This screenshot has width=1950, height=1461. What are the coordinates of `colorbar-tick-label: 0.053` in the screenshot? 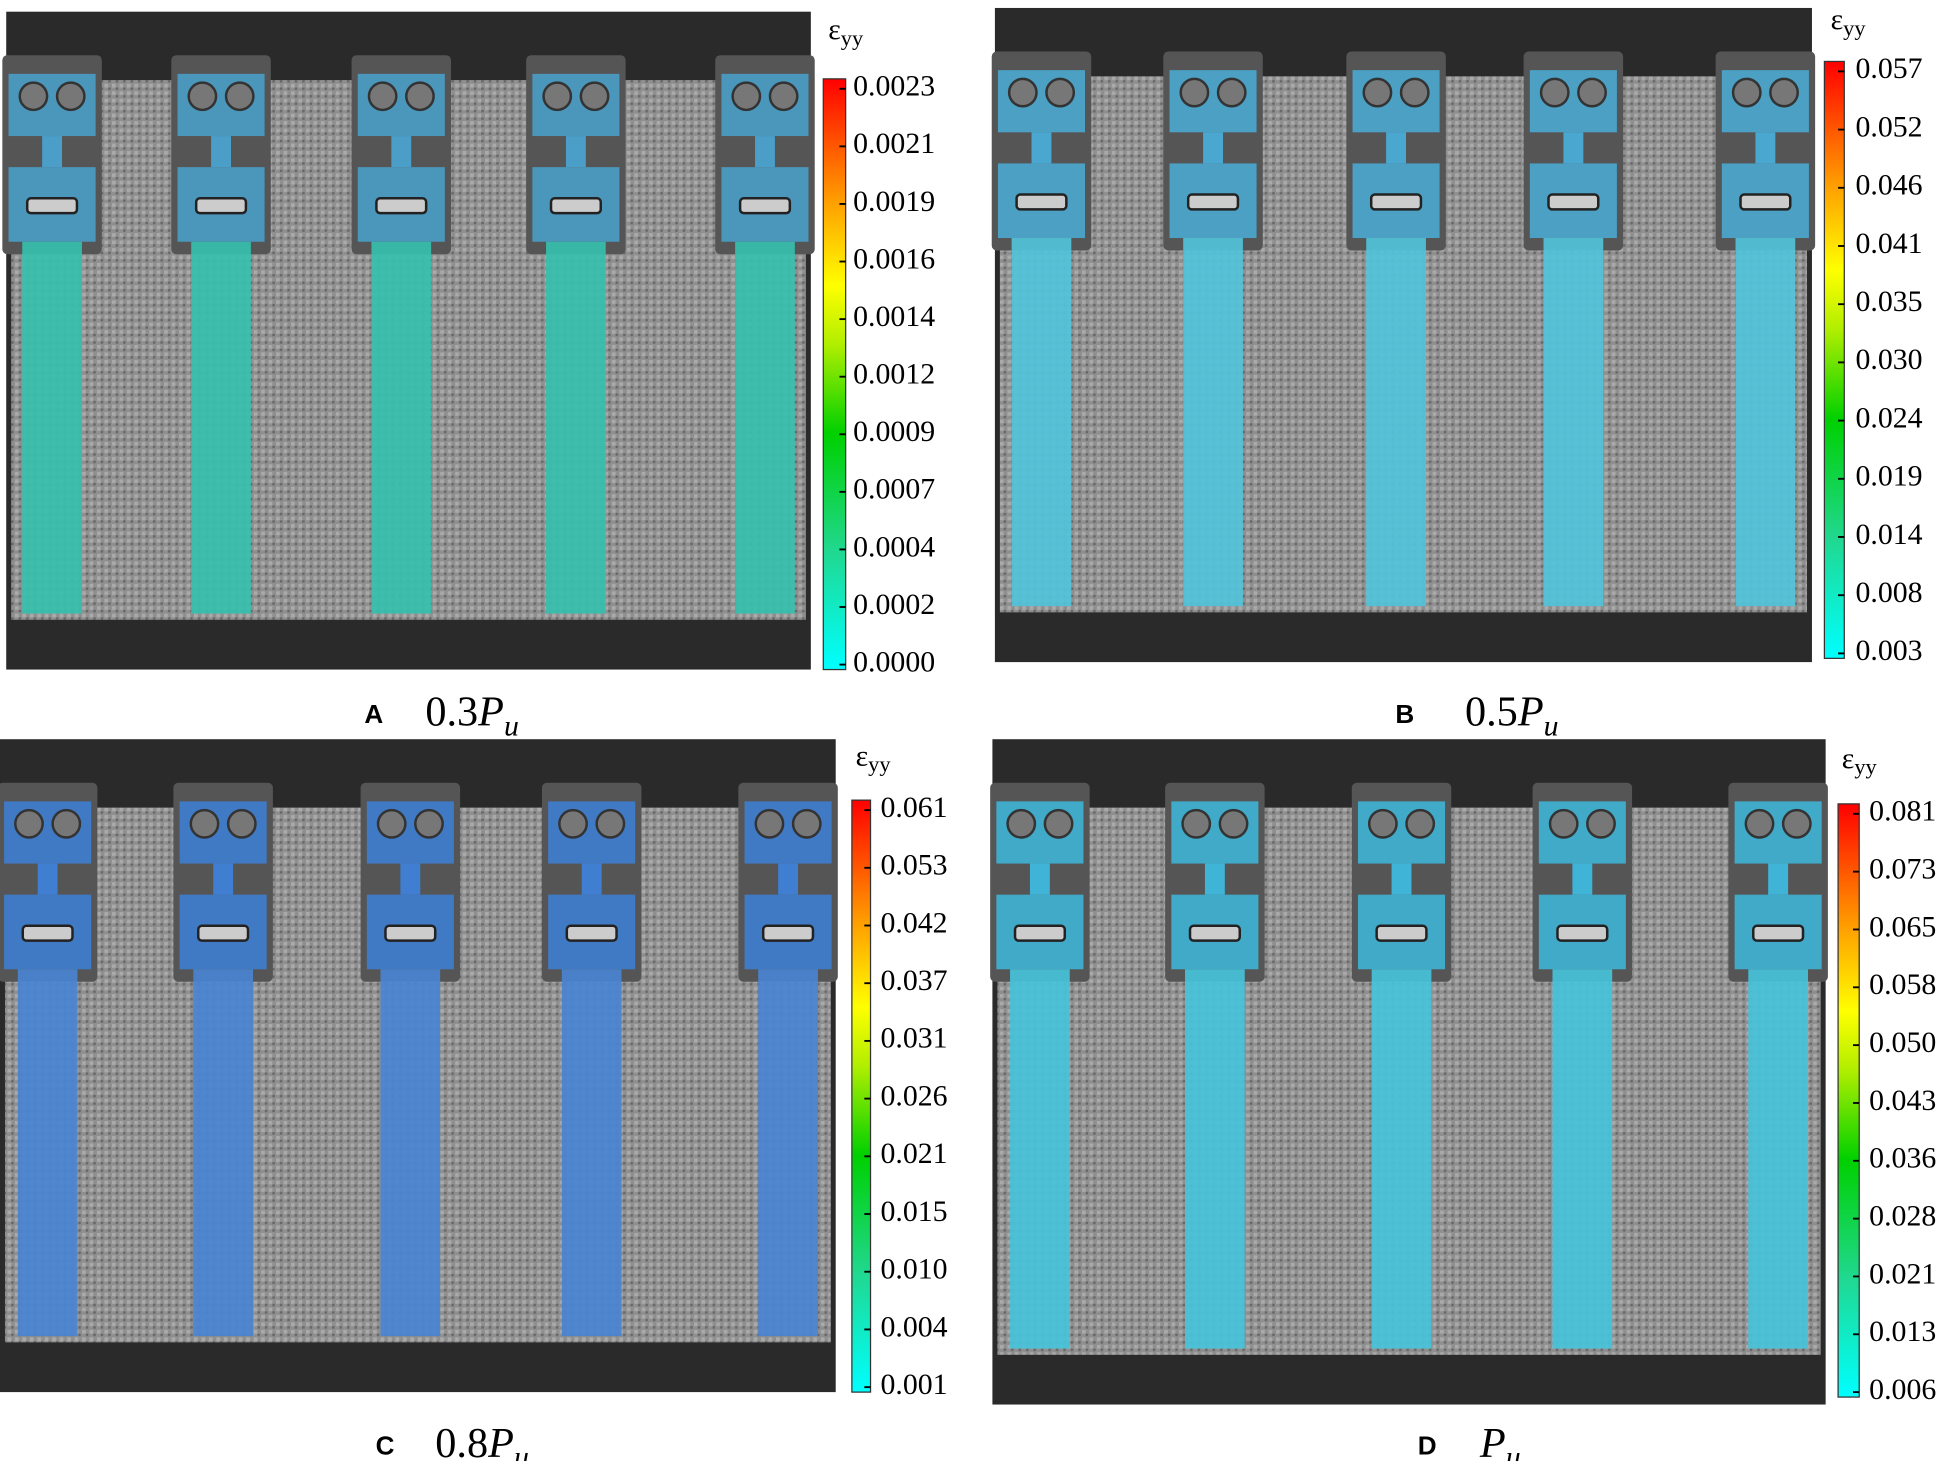 It's located at (913, 865).